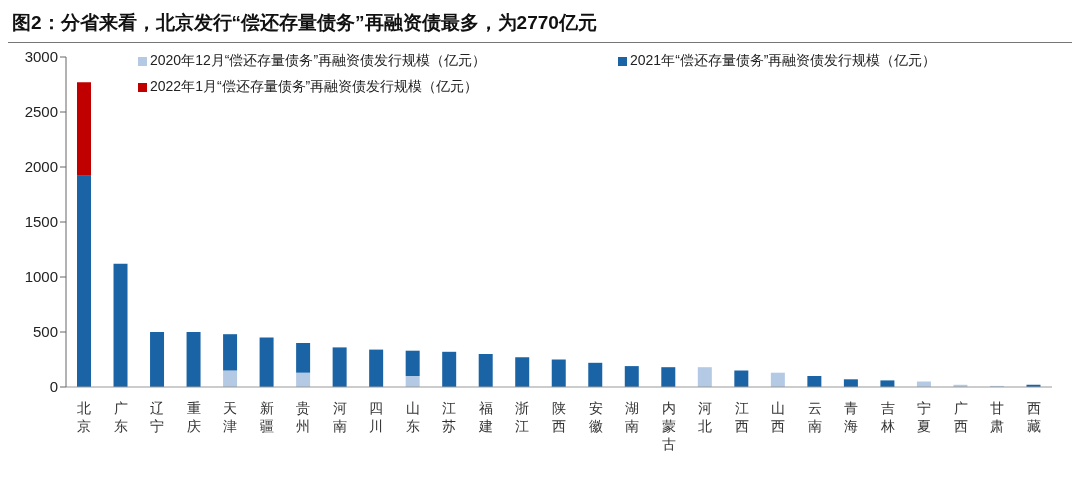 The width and height of the screenshot is (1080, 478). Describe the element at coordinates (960, 417) in the screenshot. I see `x-tick-label: 广西` at that location.